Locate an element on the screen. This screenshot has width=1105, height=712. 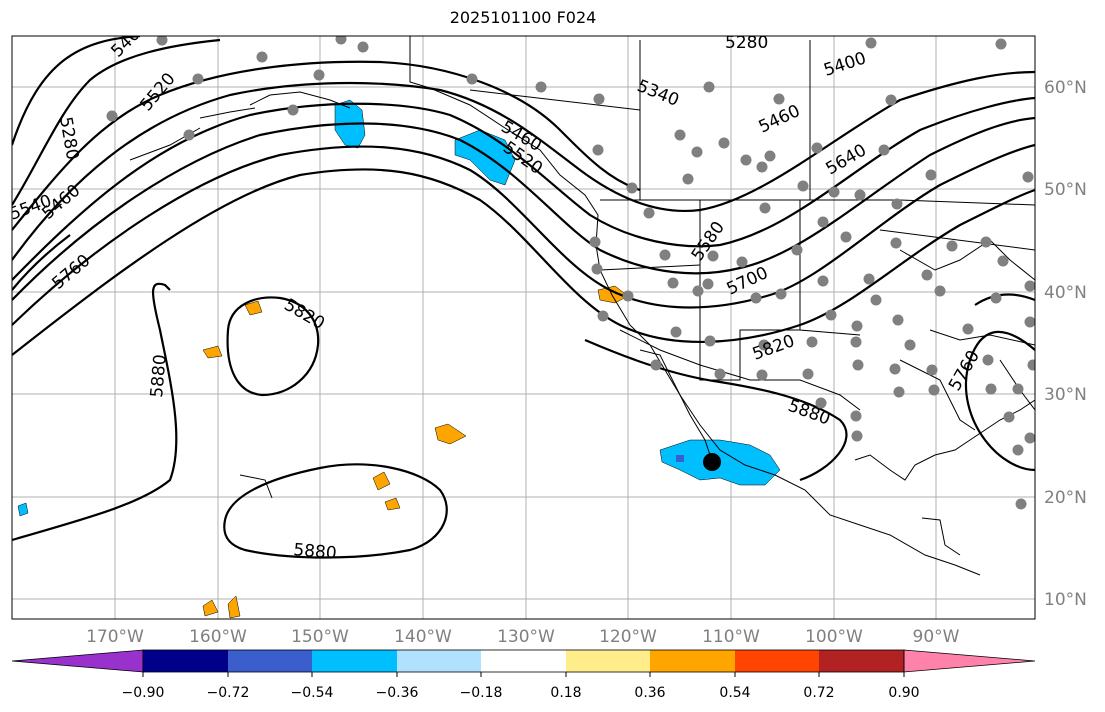
colorbar-frame is located at coordinates (523, 661).